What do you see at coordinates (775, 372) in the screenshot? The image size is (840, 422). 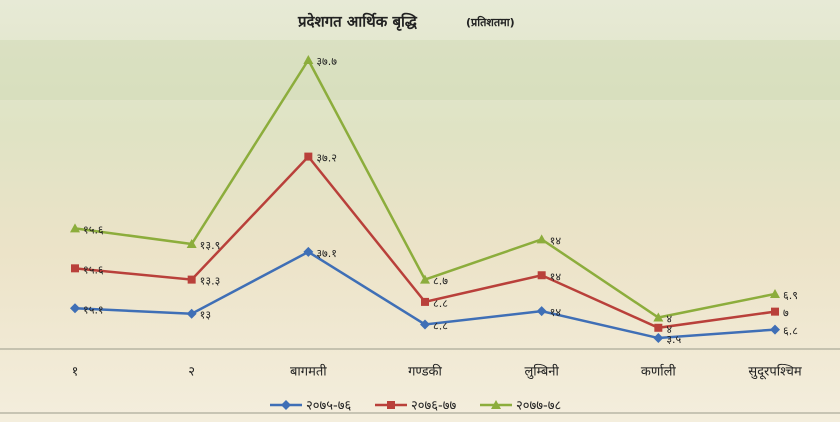 I see `x-tick-label: सुदूरपश्चिम` at bounding box center [775, 372].